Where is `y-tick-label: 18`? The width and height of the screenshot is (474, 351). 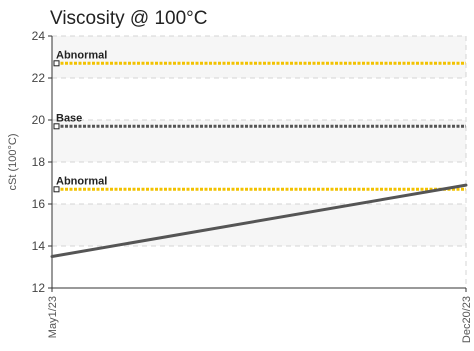
y-tick-label: 18 is located at coordinates (39, 162).